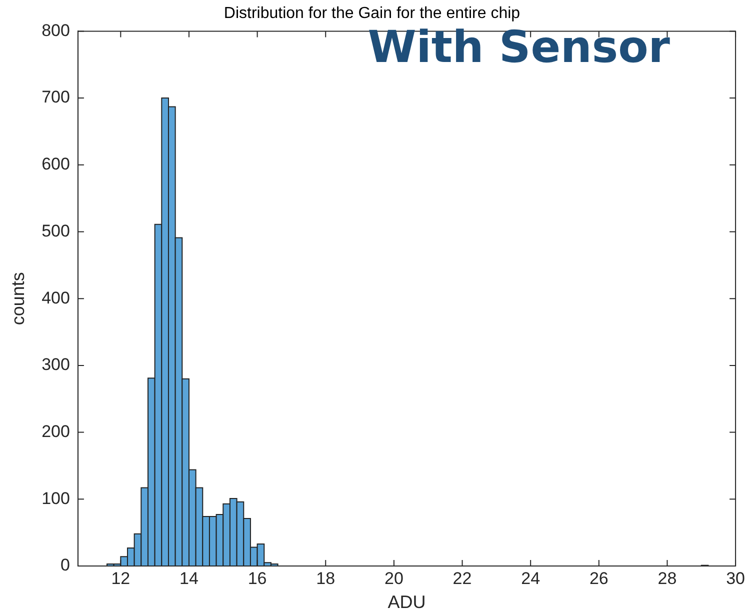  I want to click on chart-title: Distribution for the Gain for the entire chip, so click(372, 13).